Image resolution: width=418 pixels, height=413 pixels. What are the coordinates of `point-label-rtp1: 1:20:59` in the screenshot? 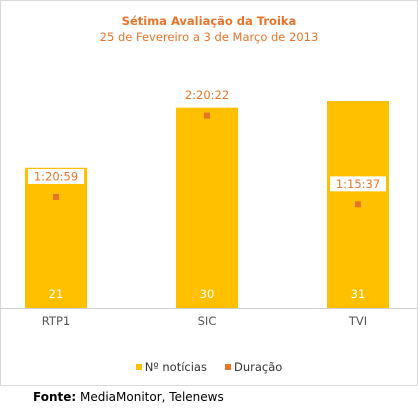 It's located at (56, 176).